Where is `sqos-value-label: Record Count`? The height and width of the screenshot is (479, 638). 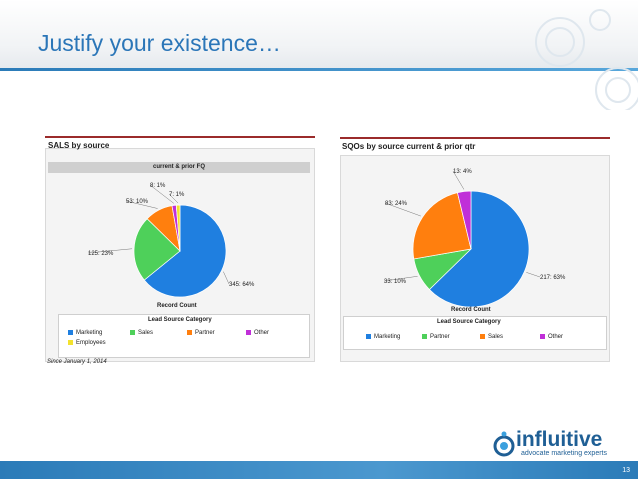 sqos-value-label: Record Count is located at coordinates (471, 310).